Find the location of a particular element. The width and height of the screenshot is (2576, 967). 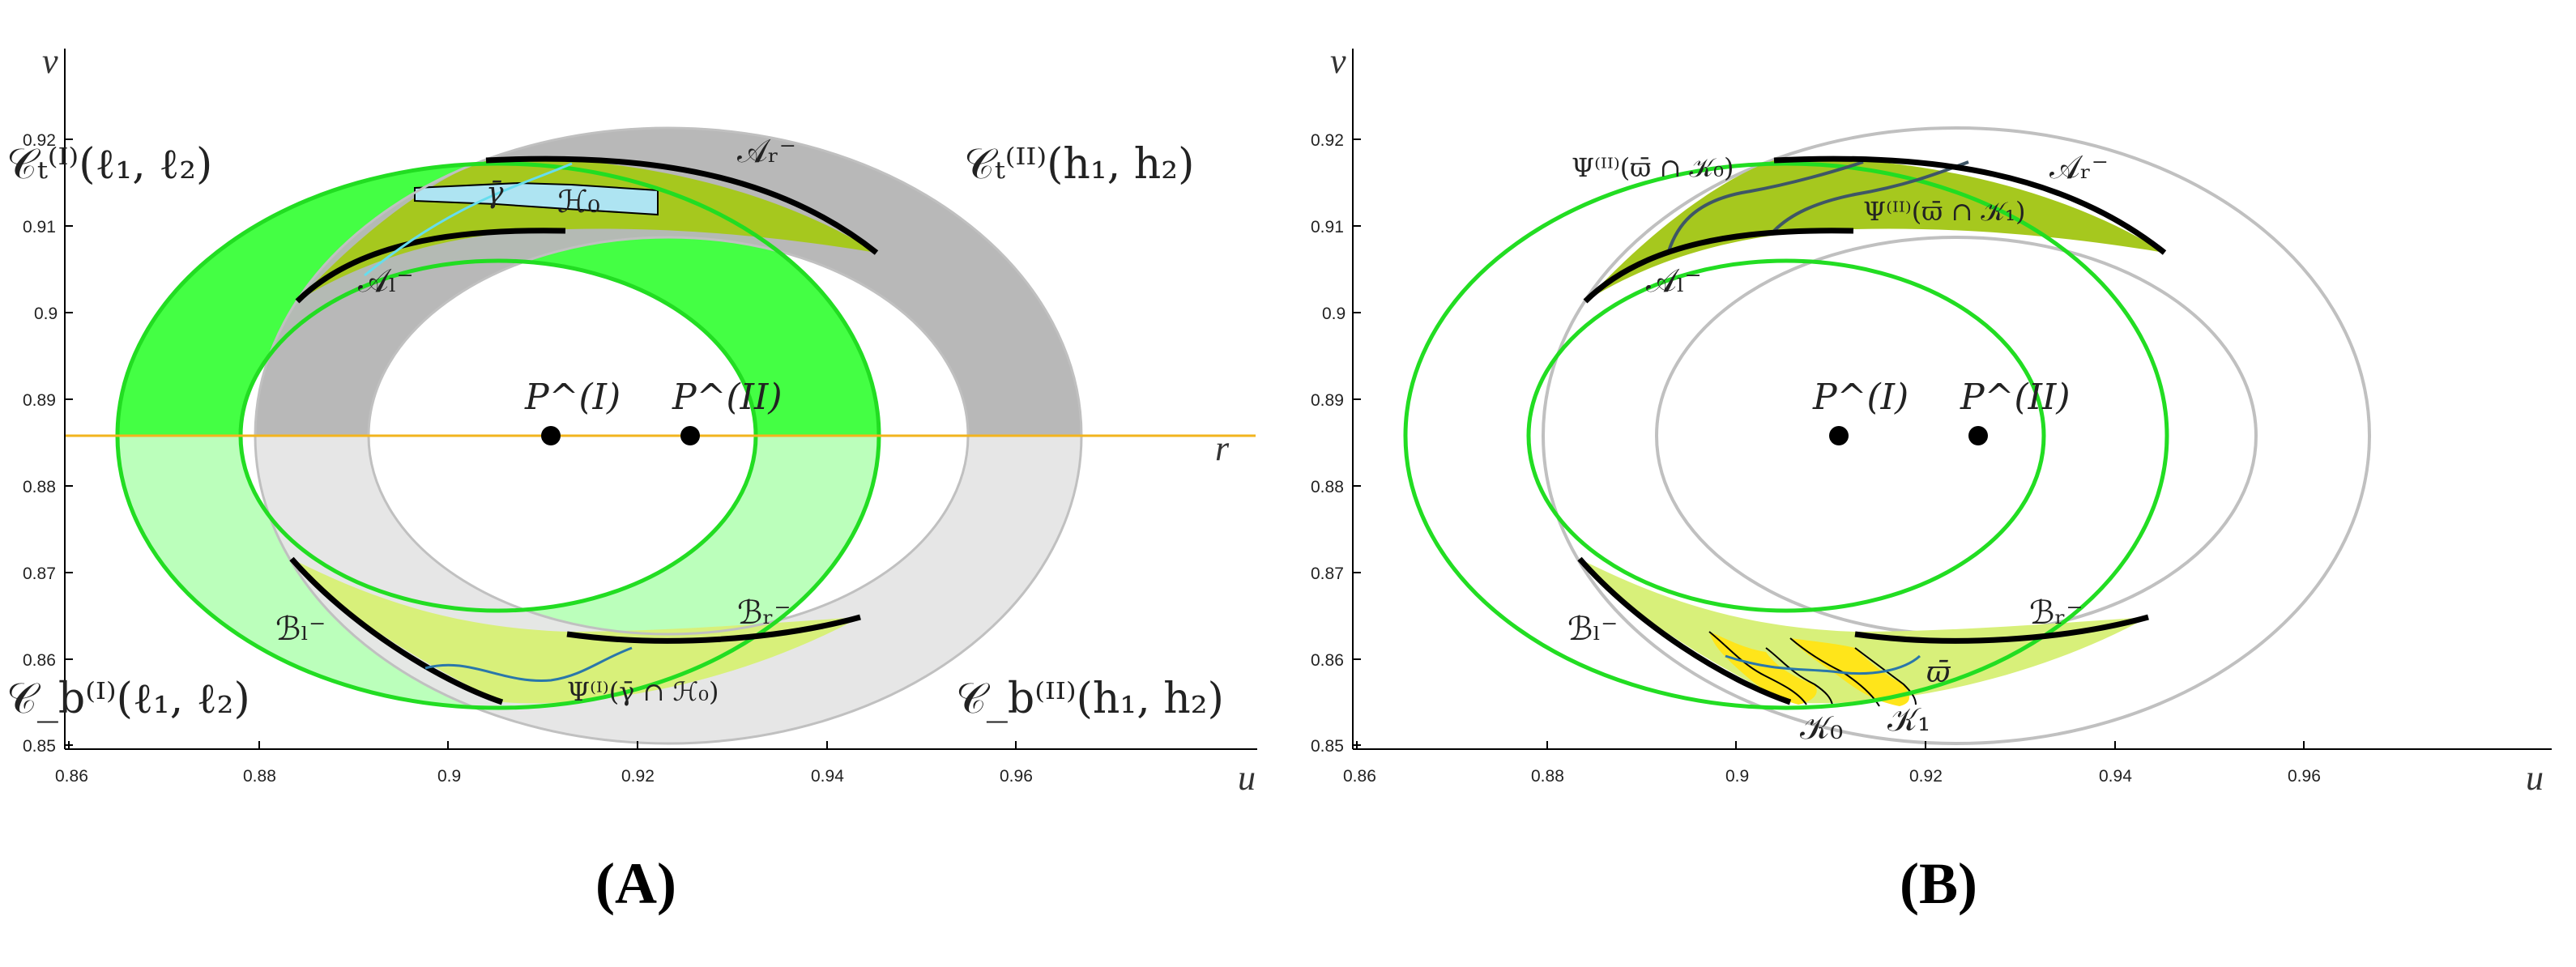

h0-region is located at coordinates (536, 198).